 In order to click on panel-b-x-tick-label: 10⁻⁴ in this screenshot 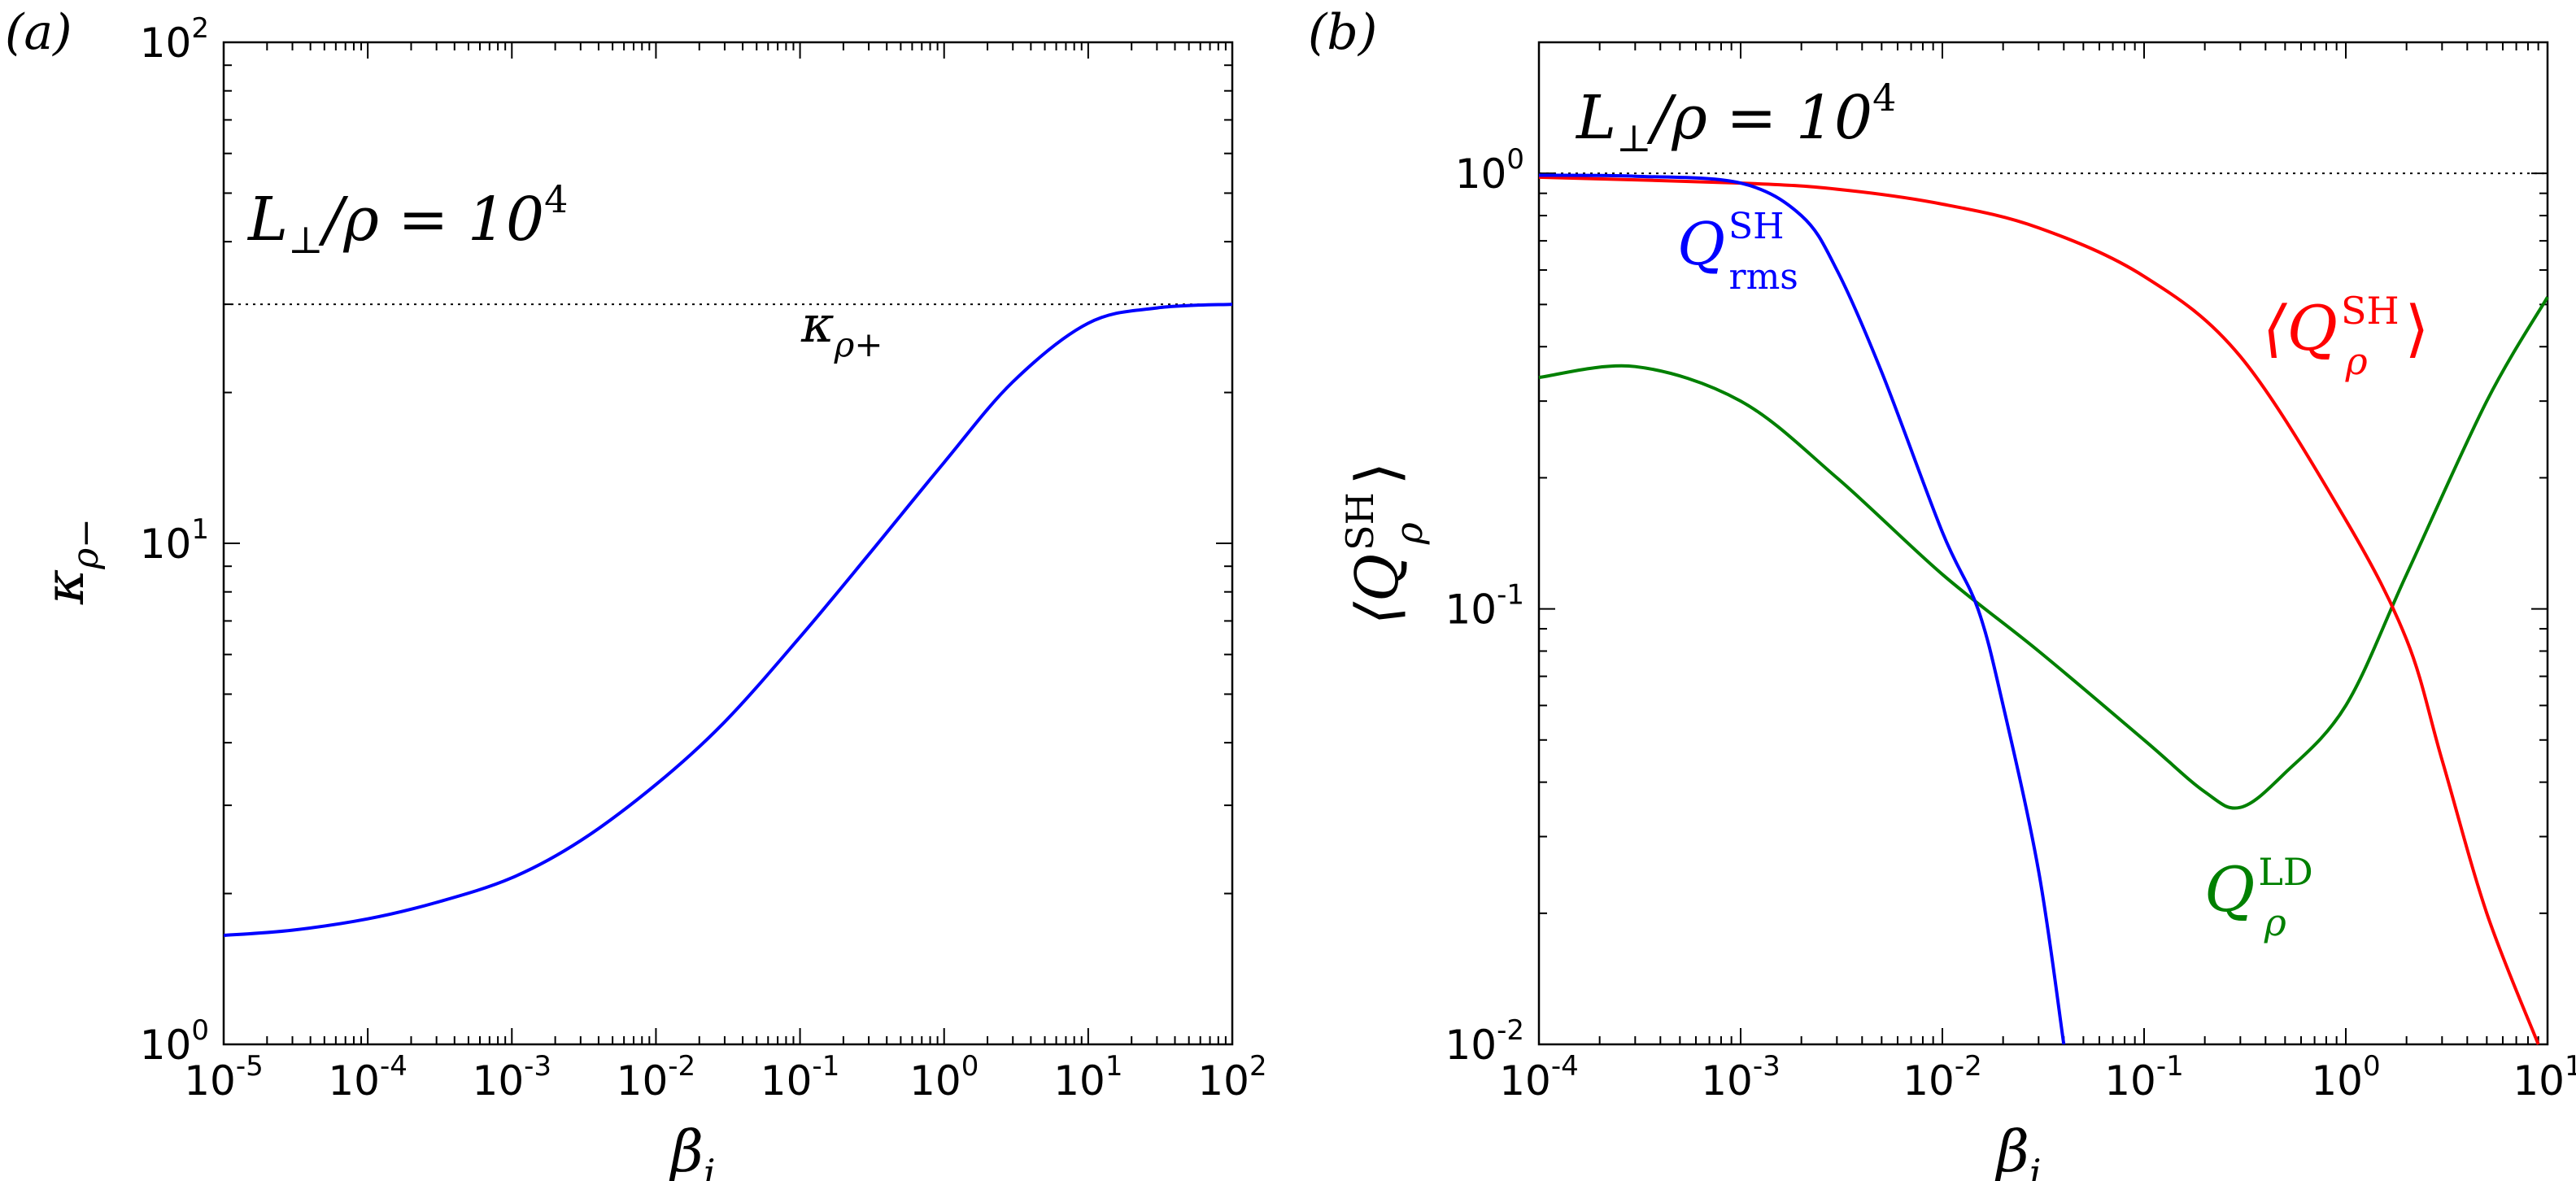, I will do `click(1539, 1077)`.